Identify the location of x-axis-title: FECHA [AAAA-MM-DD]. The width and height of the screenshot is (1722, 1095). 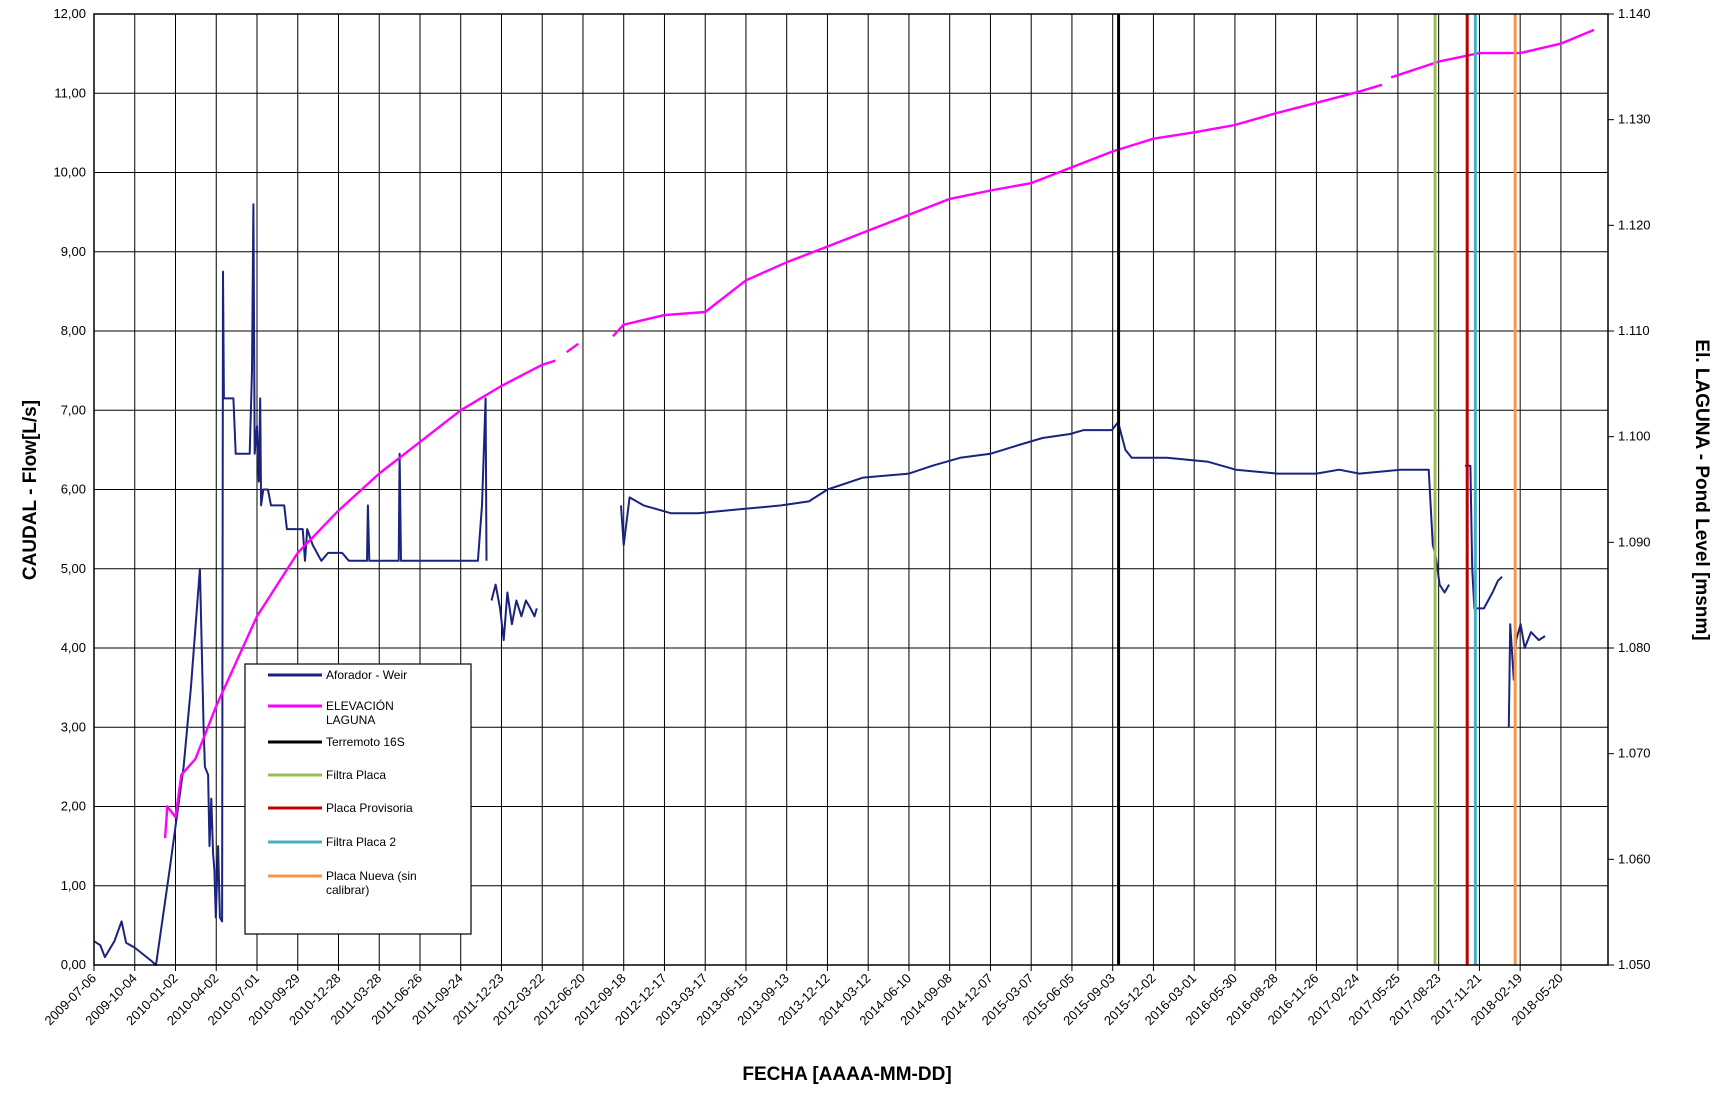
(846, 1074).